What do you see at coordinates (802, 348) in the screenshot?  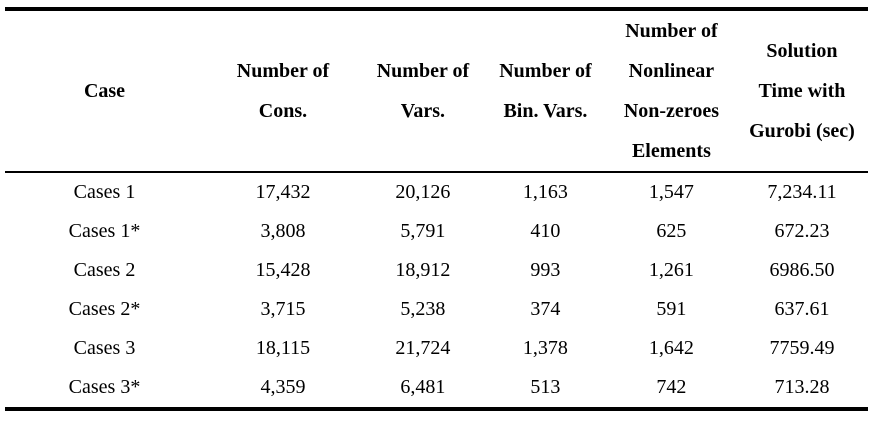 I see `cell-solution-time: 7759.49` at bounding box center [802, 348].